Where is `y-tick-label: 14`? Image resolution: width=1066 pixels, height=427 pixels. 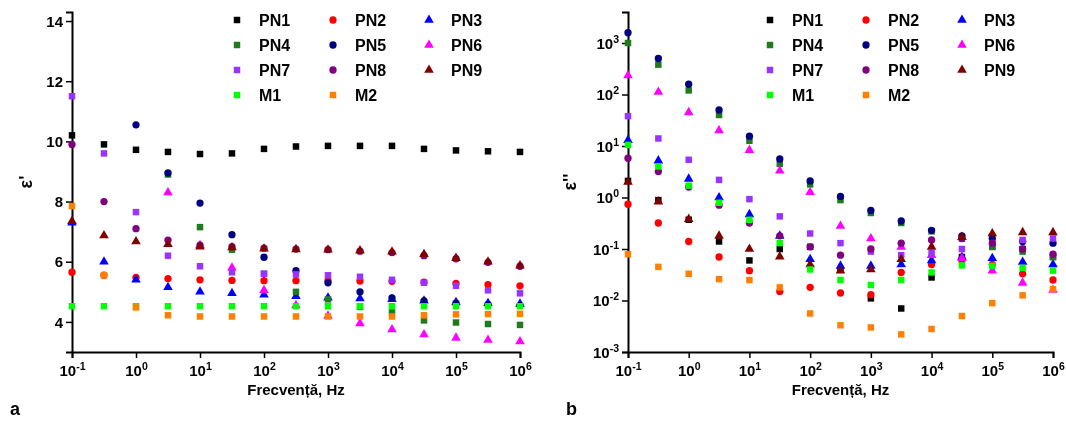
y-tick-label: 14 is located at coordinates (55, 21).